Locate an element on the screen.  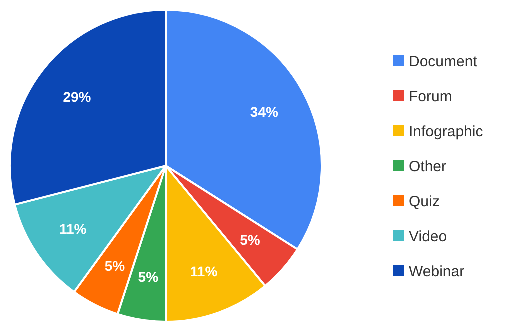
legend-label: Other is located at coordinates (428, 167).